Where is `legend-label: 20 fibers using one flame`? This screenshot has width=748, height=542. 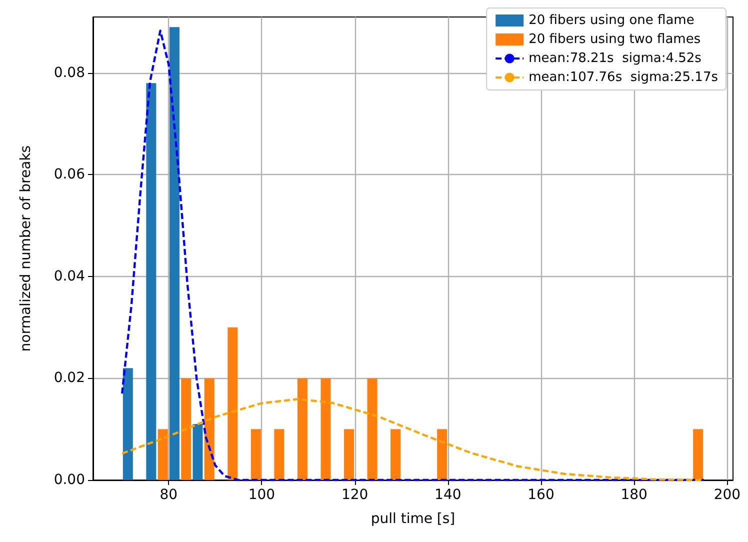
legend-label: 20 fibers using one flame is located at coordinates (611, 20).